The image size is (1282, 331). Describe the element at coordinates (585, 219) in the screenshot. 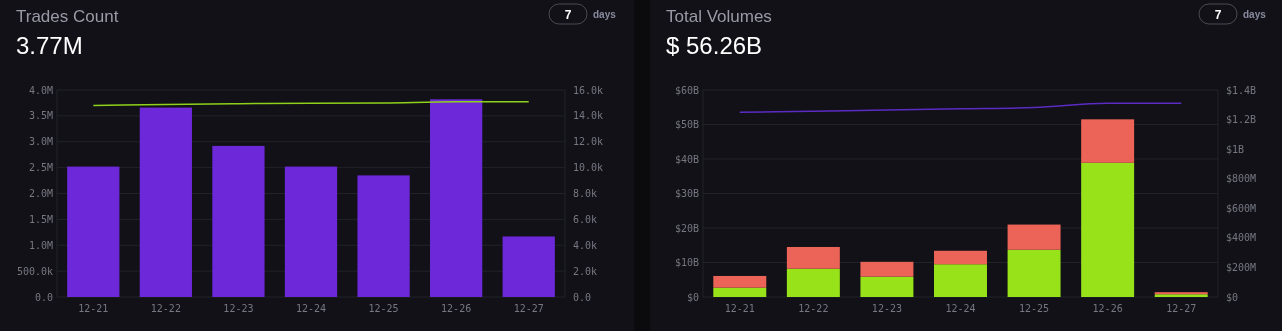

I see `y2-tick-label: 6.0k` at that location.